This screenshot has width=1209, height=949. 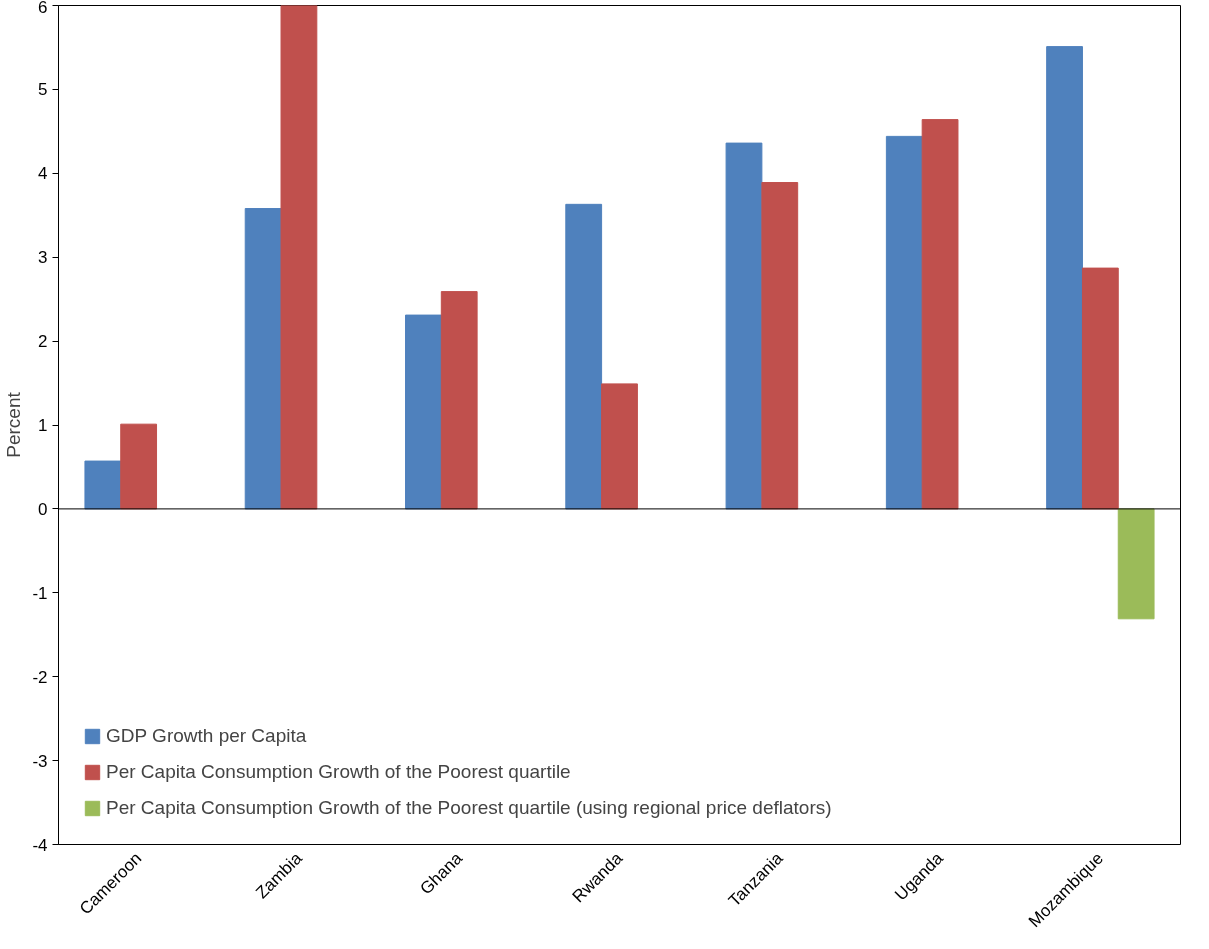 What do you see at coordinates (43, 258) in the screenshot?
I see `y-tick-label: 3` at bounding box center [43, 258].